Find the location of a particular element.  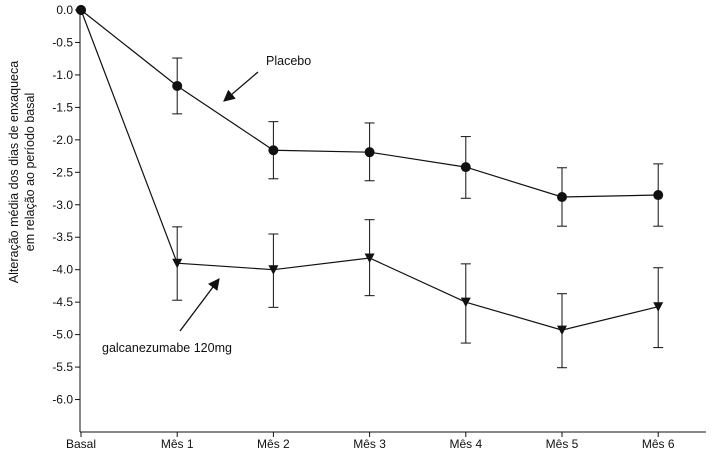

y-tick-label: -5.0 is located at coordinates (62, 335).